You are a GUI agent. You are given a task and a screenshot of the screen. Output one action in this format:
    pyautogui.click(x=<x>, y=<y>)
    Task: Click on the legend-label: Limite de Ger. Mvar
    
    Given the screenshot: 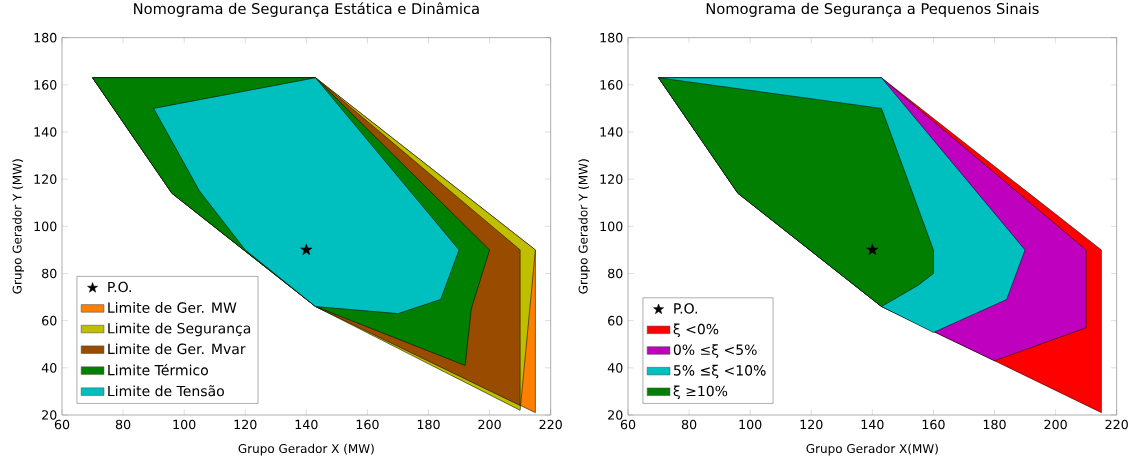 What is the action you would take?
    pyautogui.click(x=177, y=349)
    